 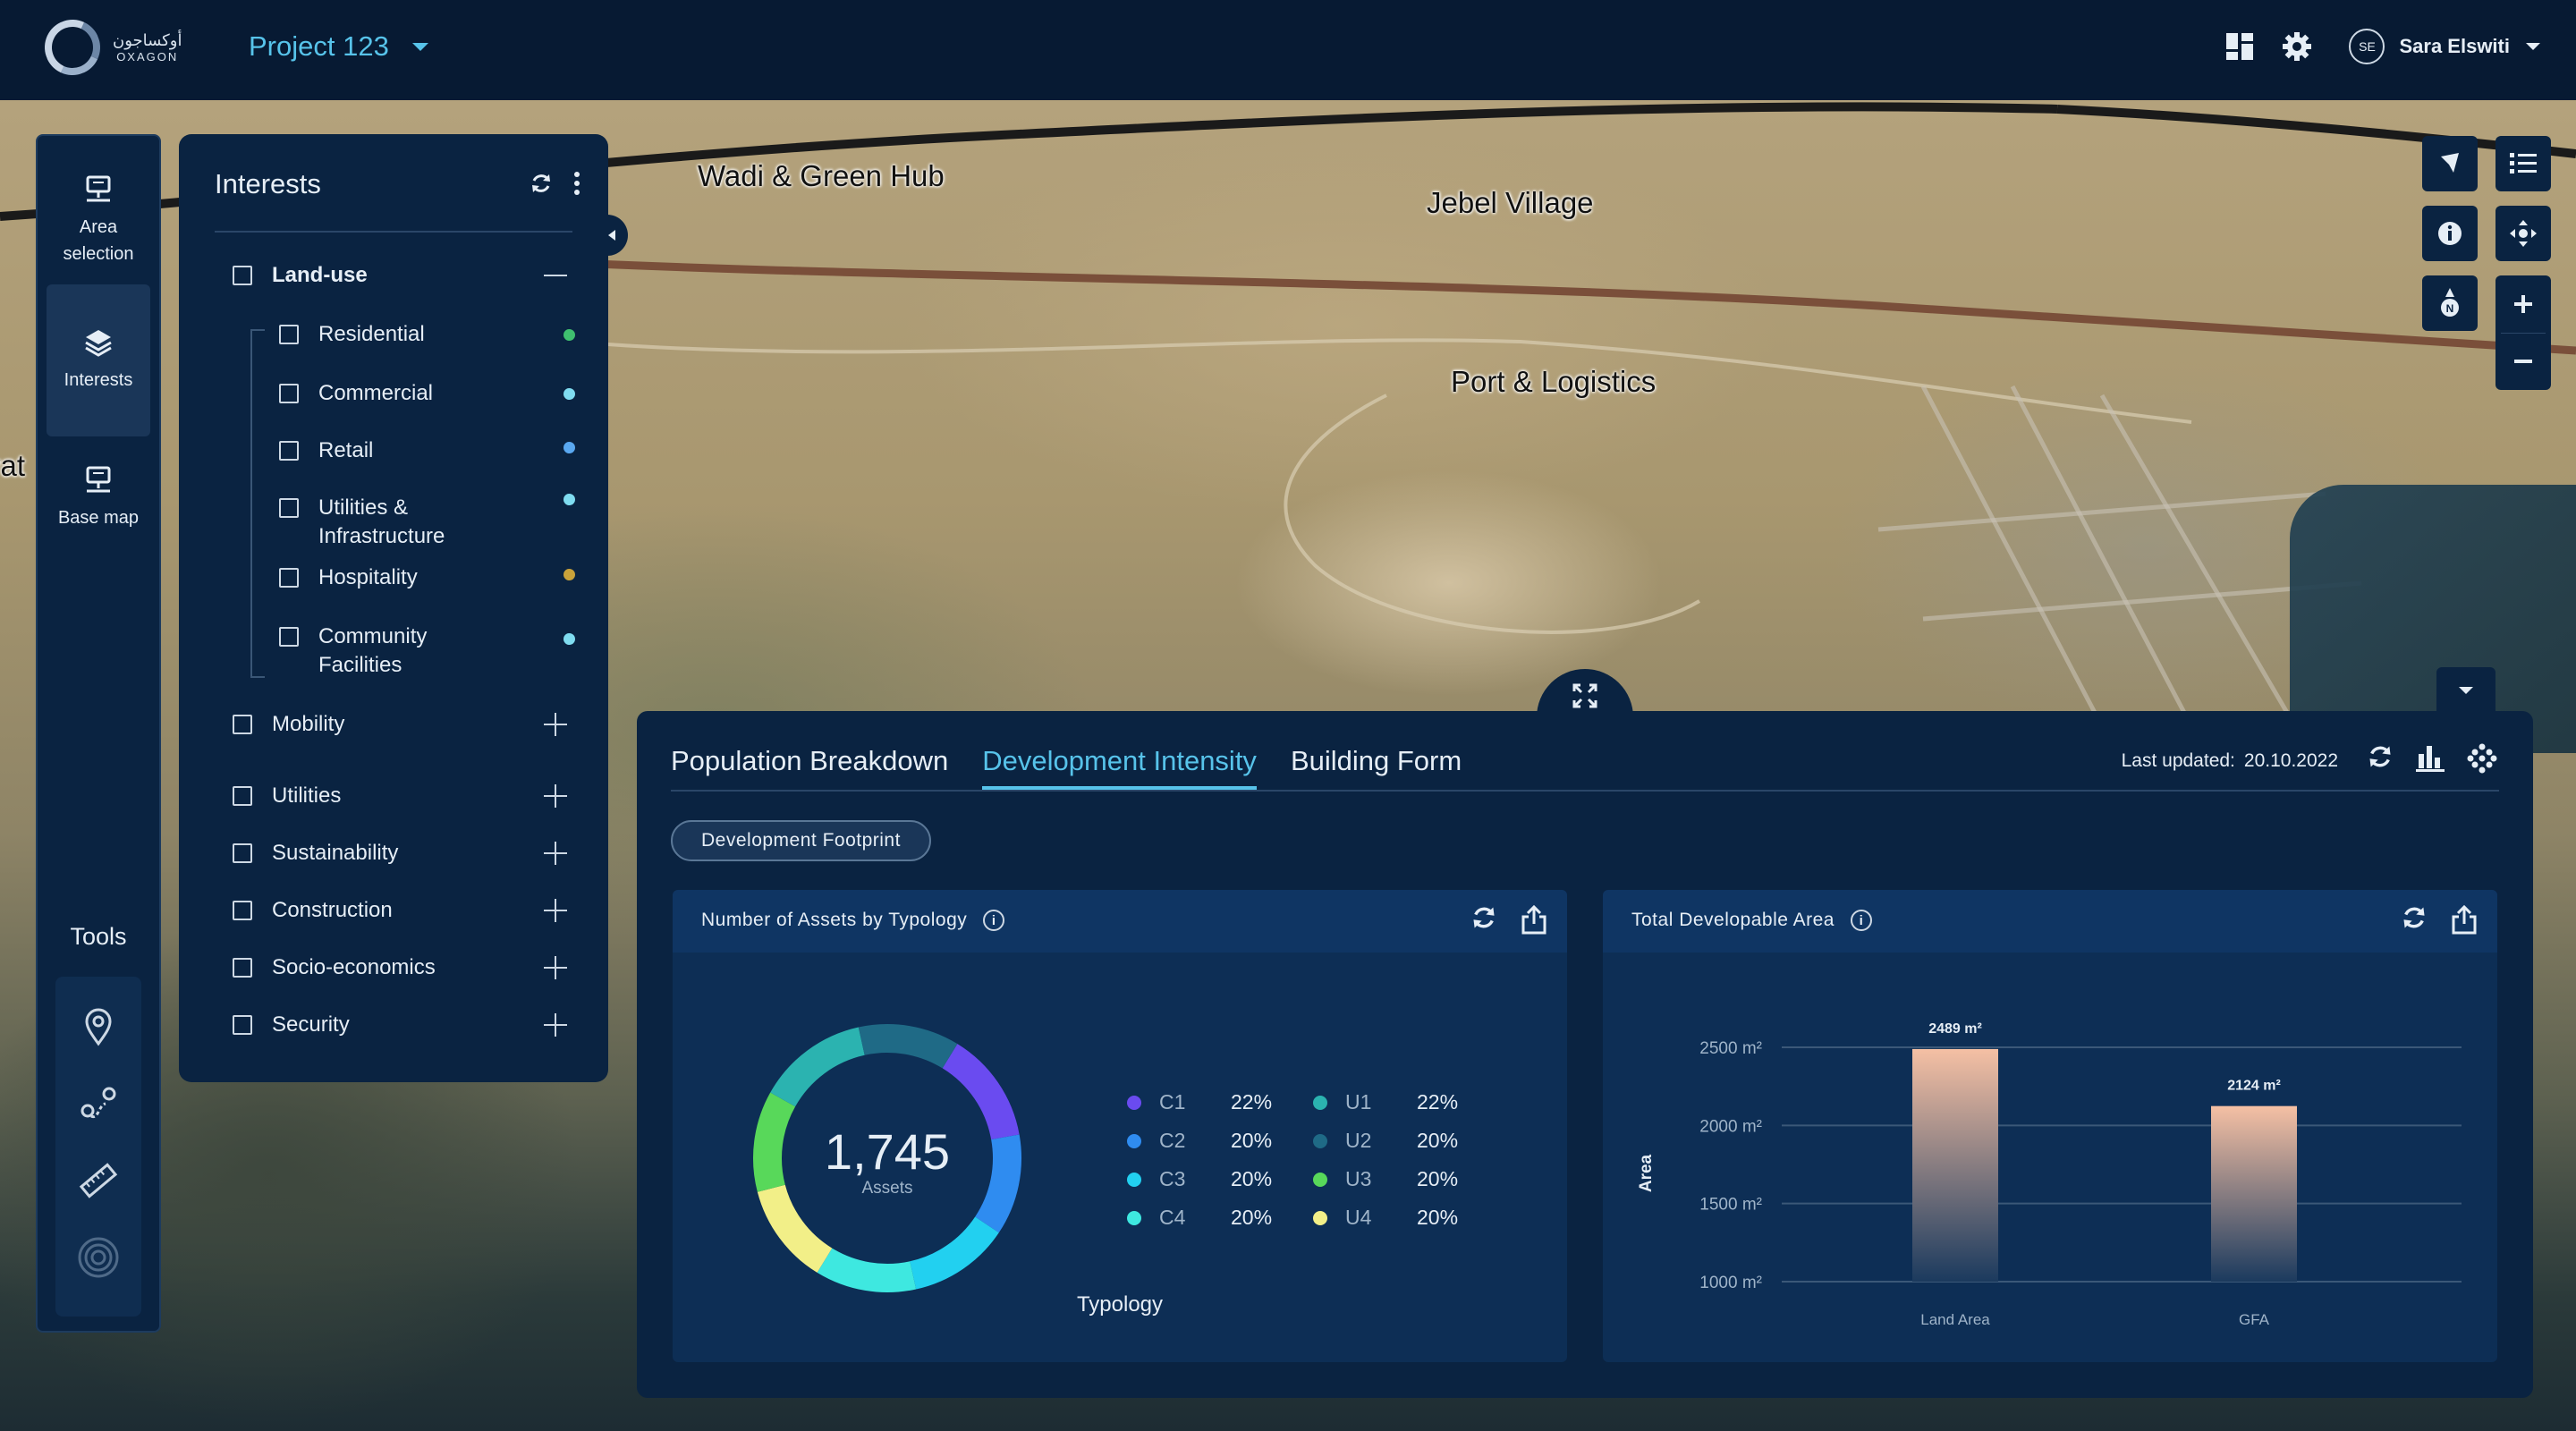 I want to click on compass-button: N, so click(x=2450, y=303).